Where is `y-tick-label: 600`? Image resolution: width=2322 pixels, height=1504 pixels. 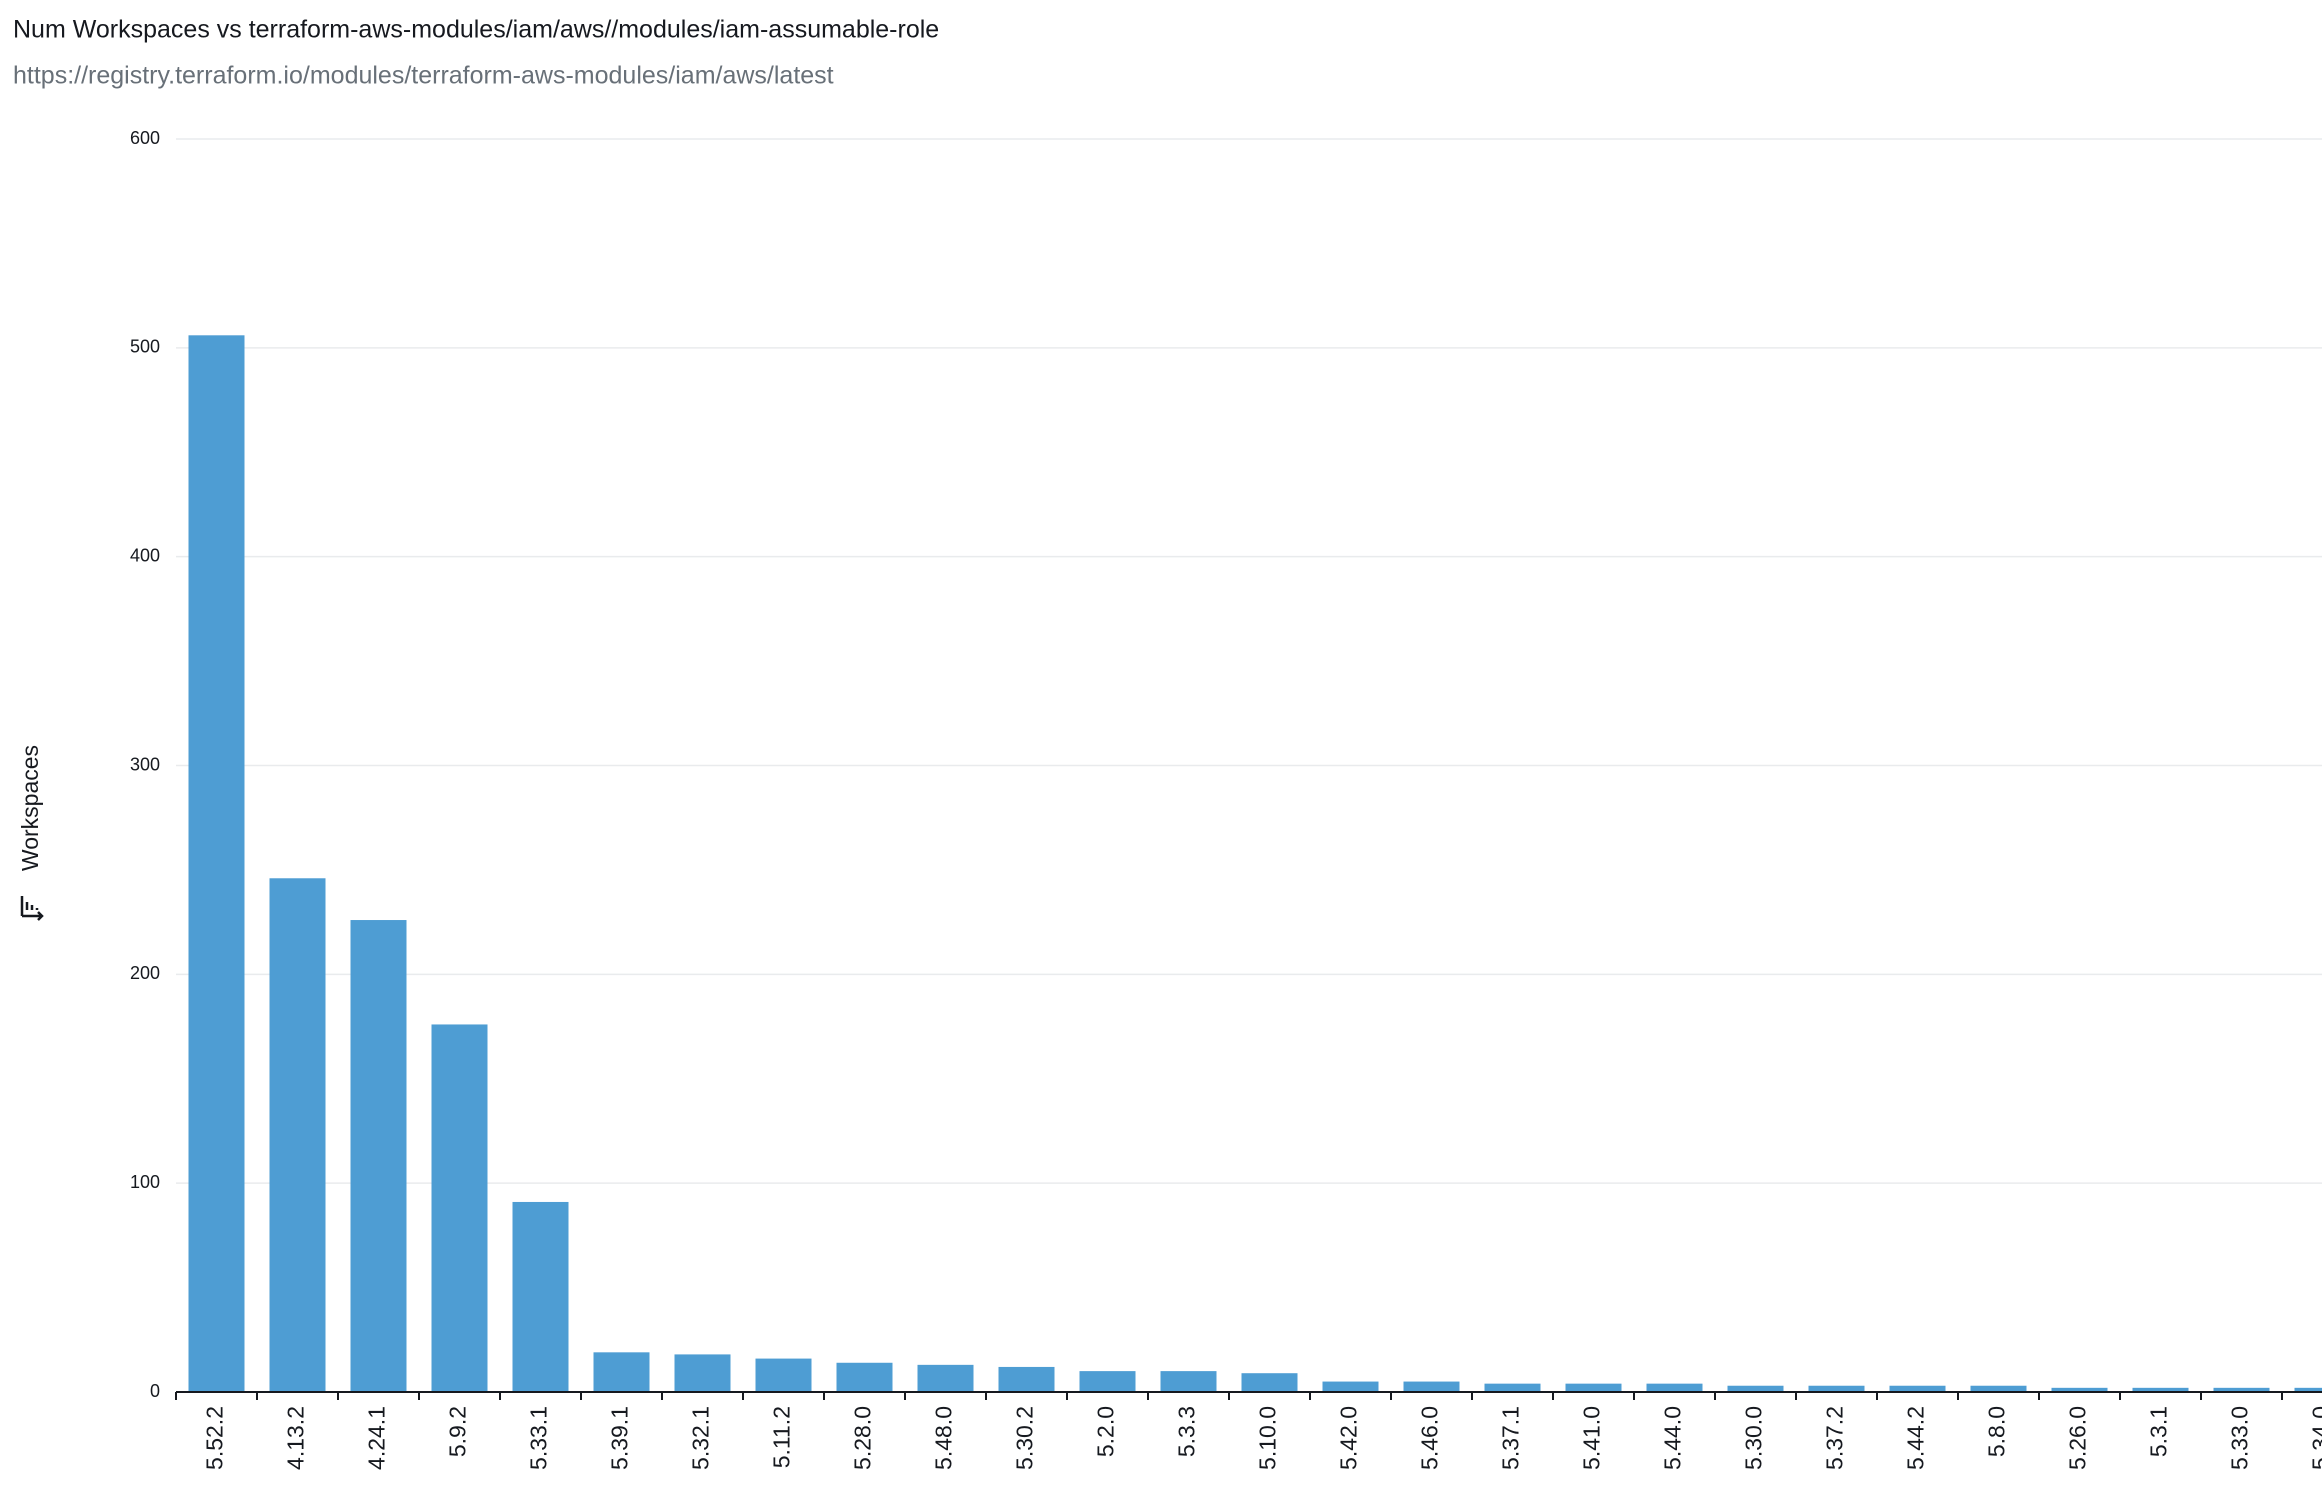
y-tick-label: 600 is located at coordinates (145, 138).